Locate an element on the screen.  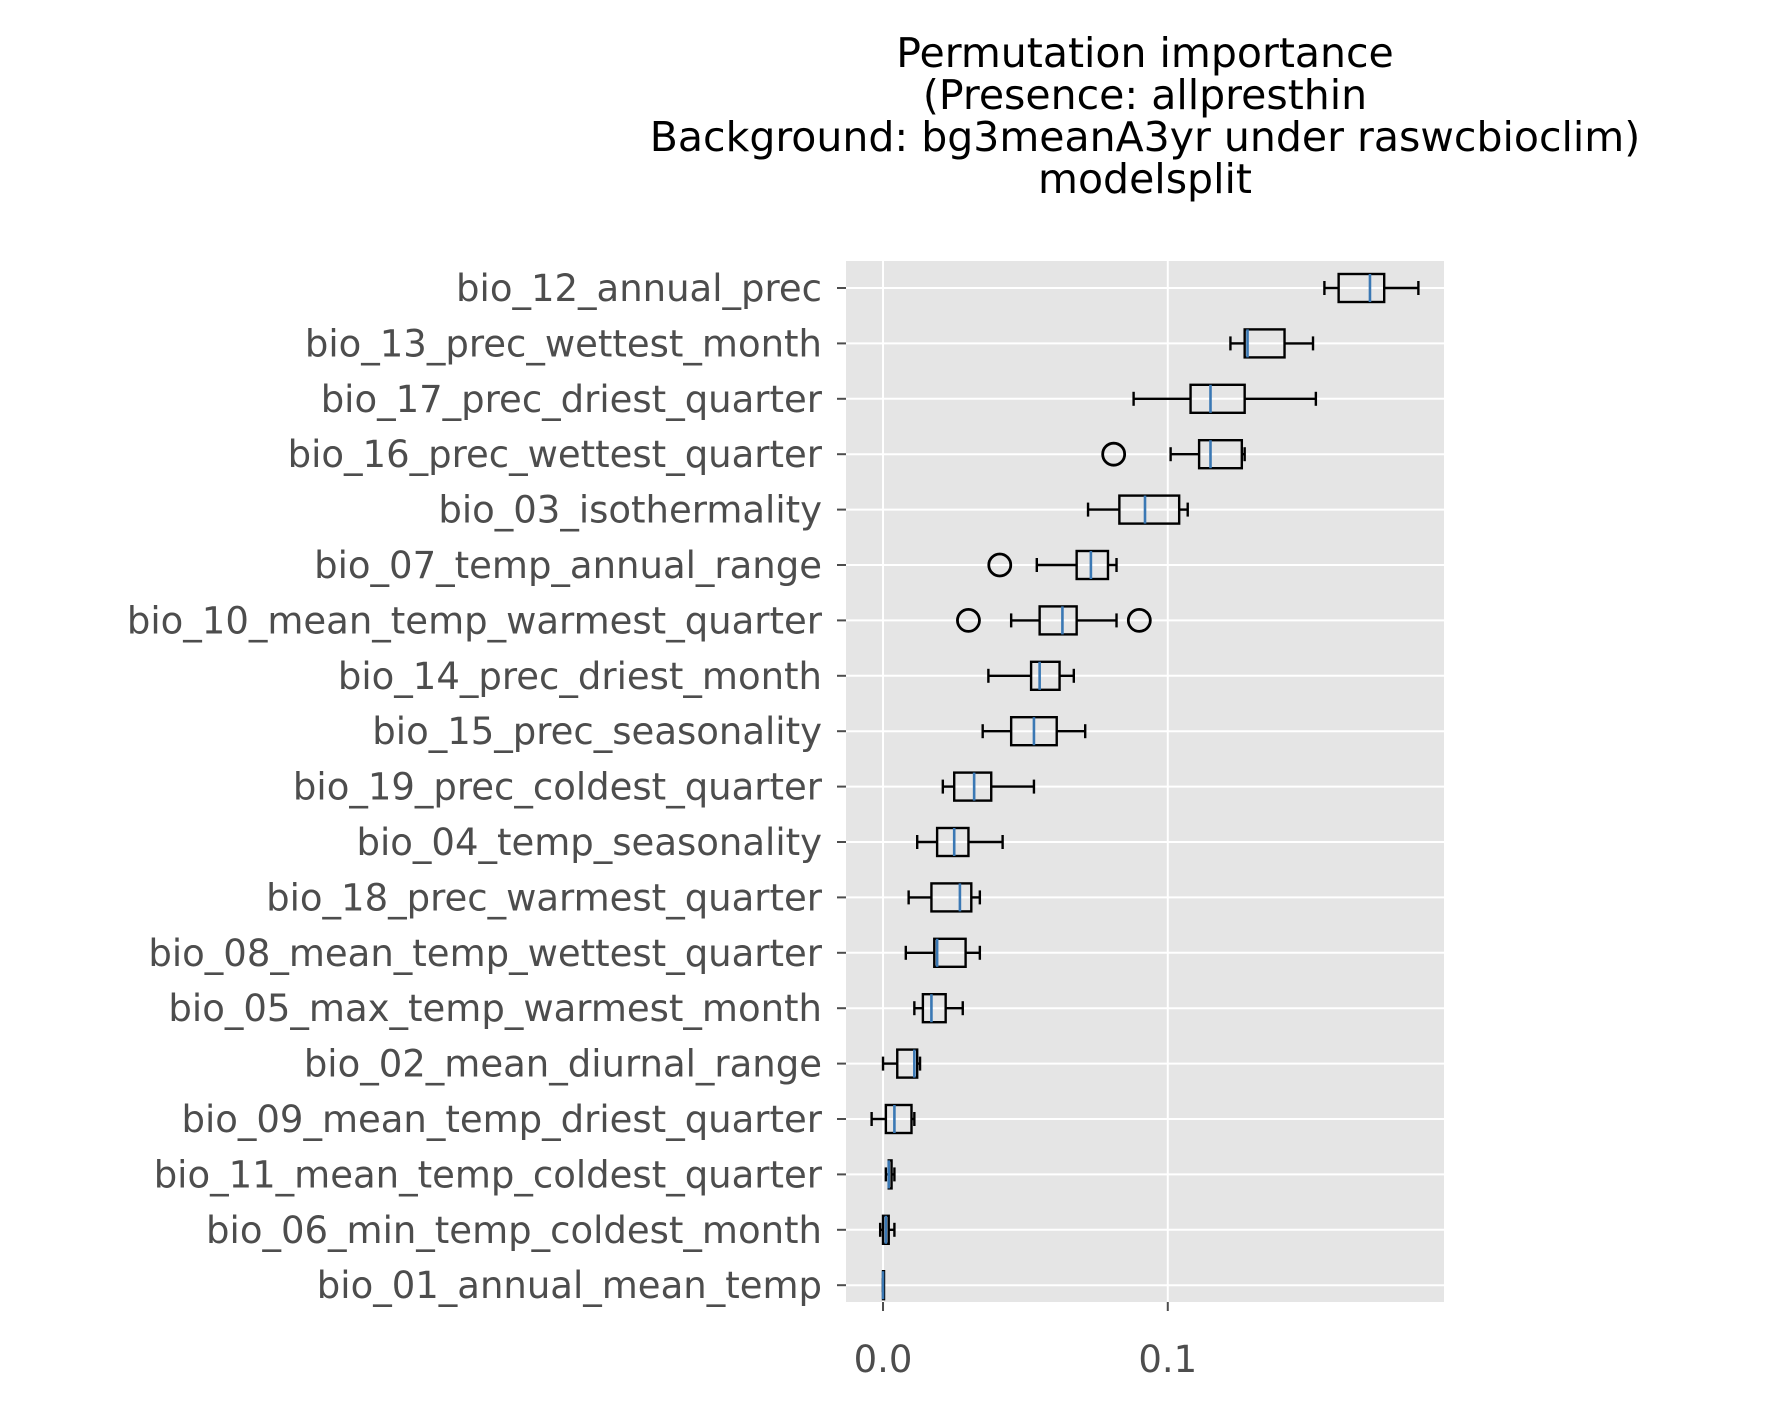
y-tick-label: bio_11_mean_temp_coldest_quarter is located at coordinates (488, 1174).